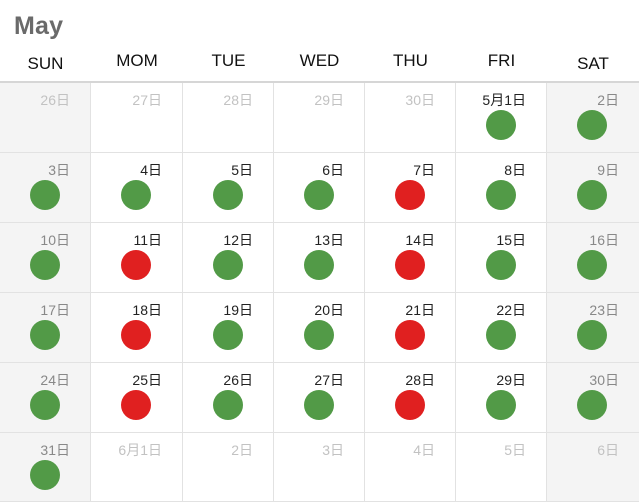 This screenshot has width=639, height=502. I want to click on day-number: 6月1日, so click(140, 450).